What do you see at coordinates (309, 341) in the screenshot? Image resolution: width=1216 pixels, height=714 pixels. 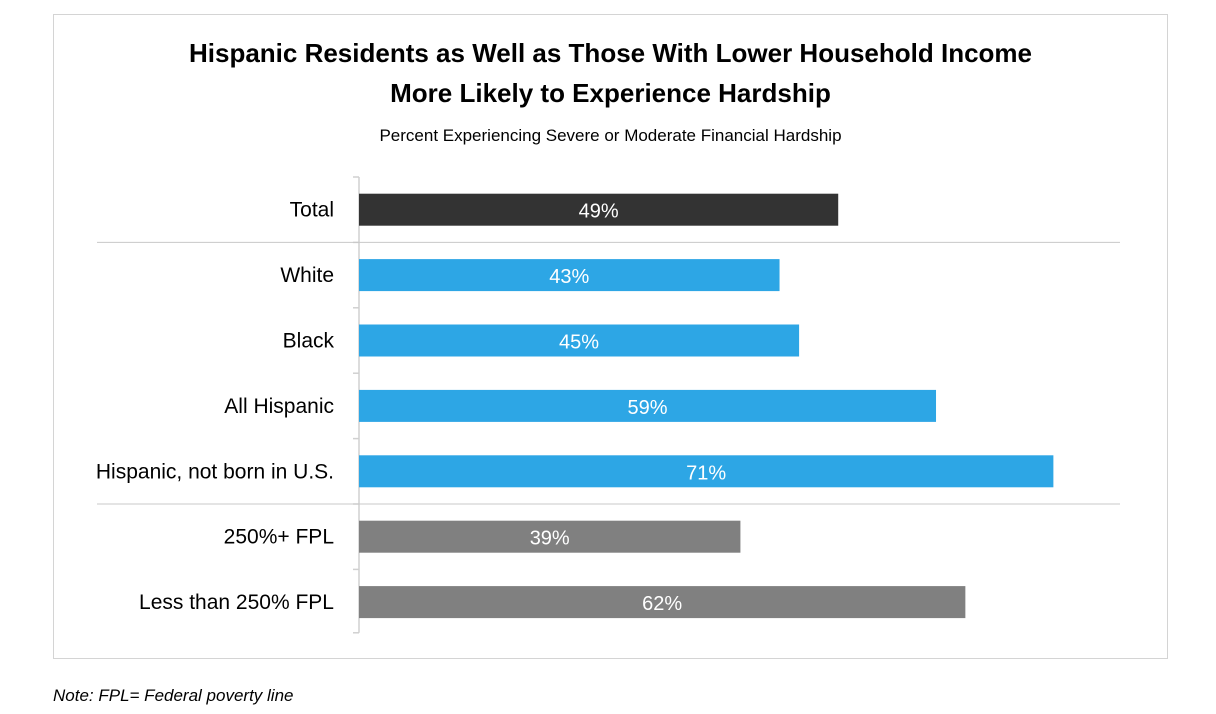 I see `category-label: Black` at bounding box center [309, 341].